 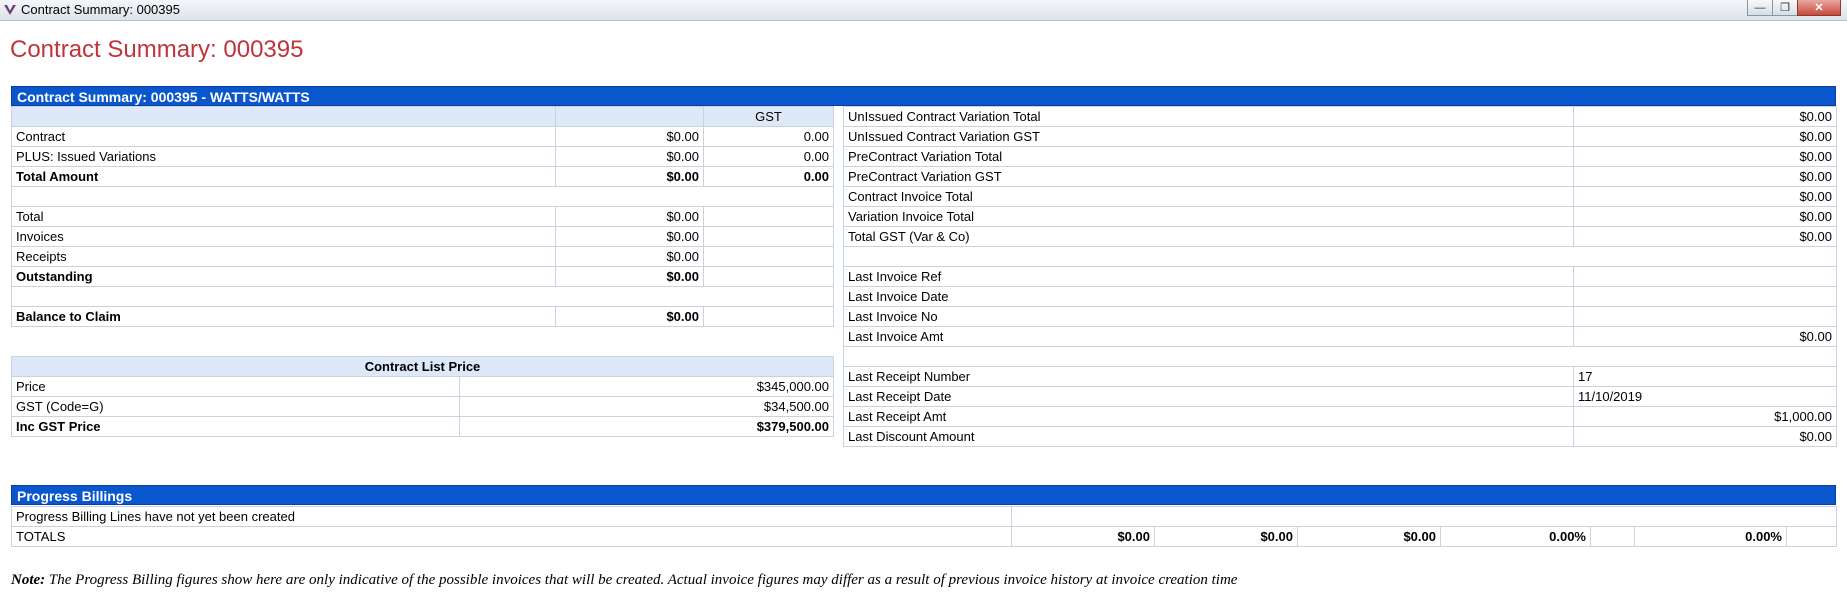 I want to click on row-value: $1,000.00, so click(x=1705, y=416).